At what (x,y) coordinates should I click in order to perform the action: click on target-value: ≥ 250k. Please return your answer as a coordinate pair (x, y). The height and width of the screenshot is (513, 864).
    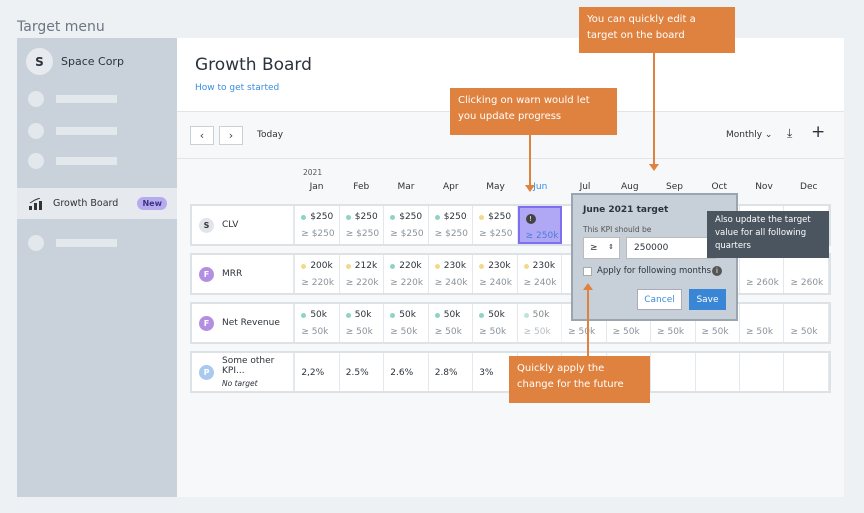
    Looking at the image, I should click on (542, 236).